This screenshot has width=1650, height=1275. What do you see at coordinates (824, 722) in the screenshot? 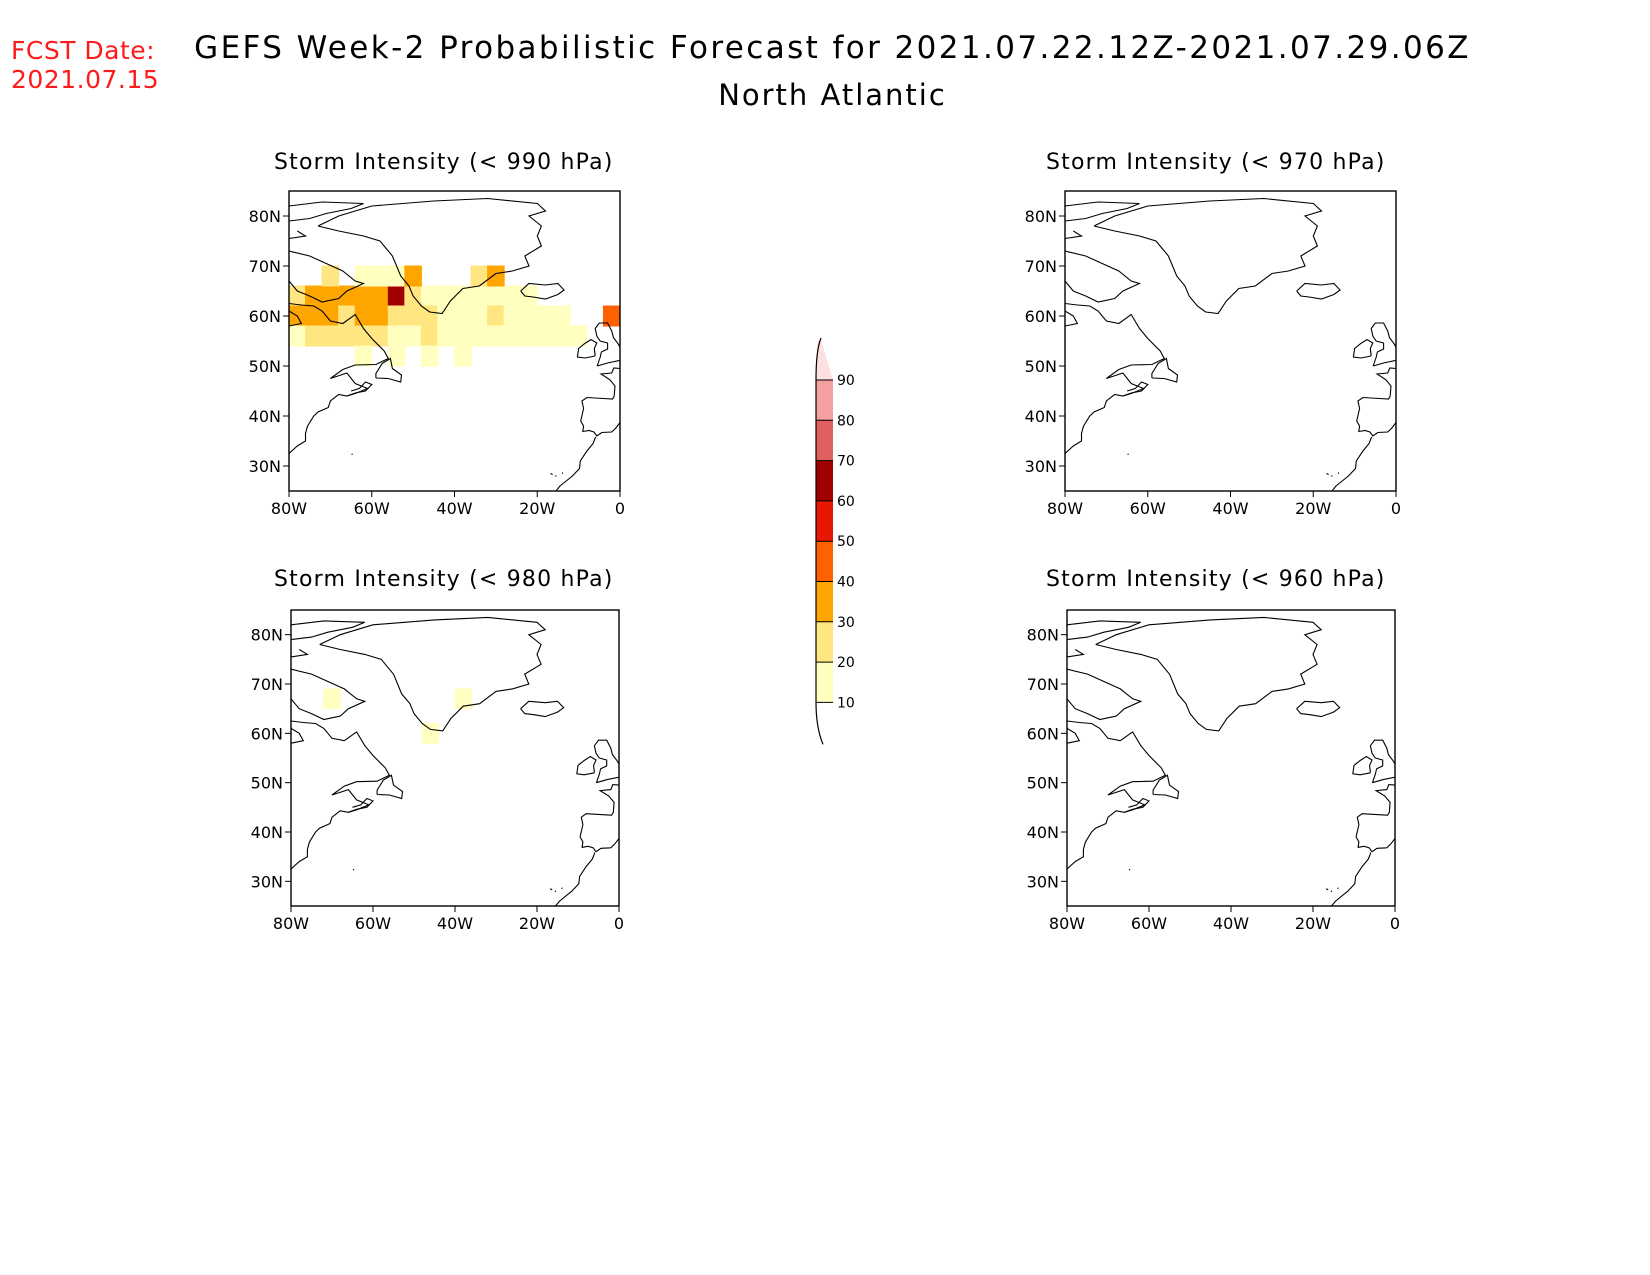
I see `colorbar-bottom-arrow` at bounding box center [824, 722].